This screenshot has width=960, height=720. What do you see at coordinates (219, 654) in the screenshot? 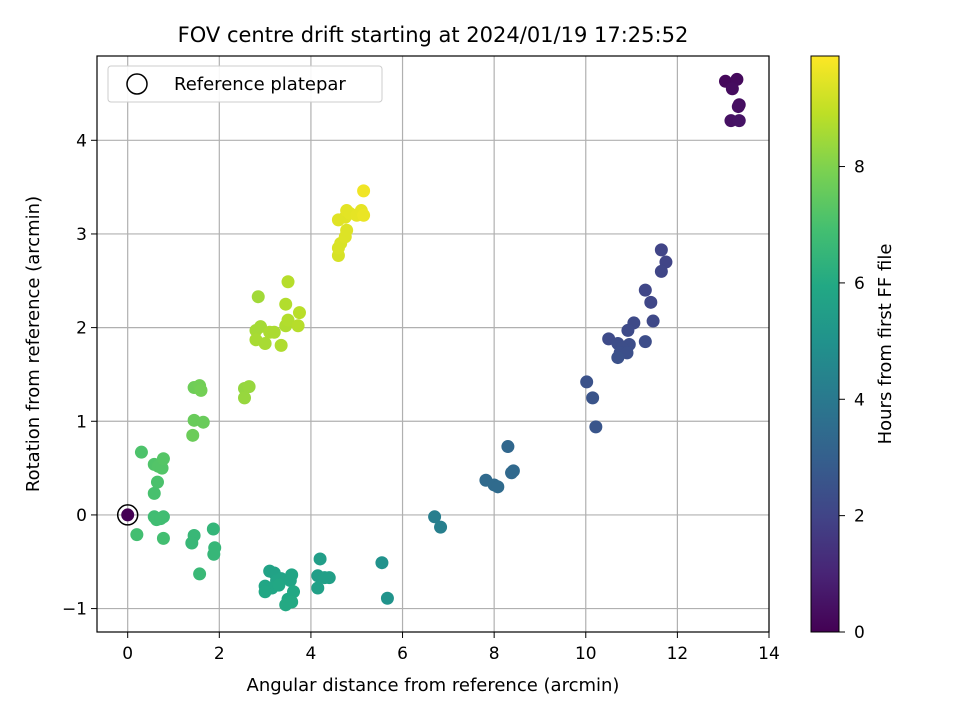
I see `x-tick-label: 2` at bounding box center [219, 654].